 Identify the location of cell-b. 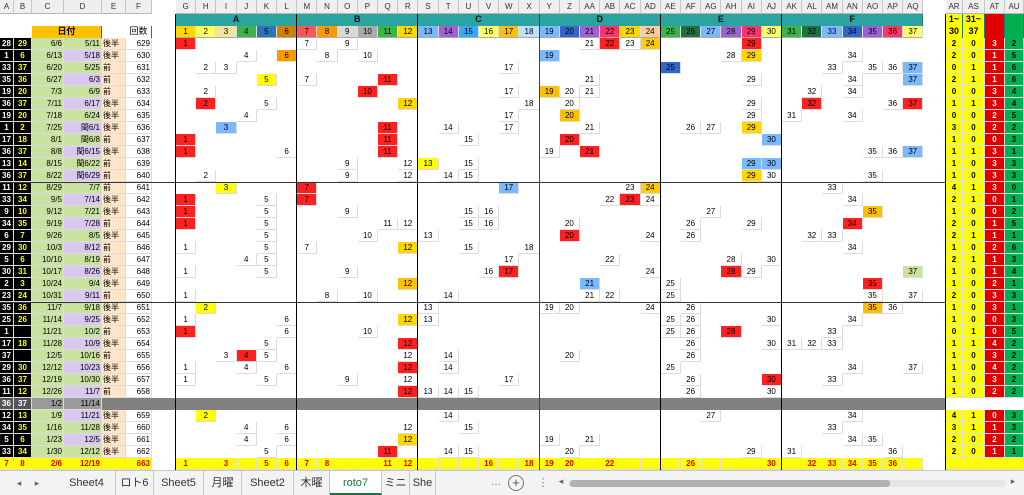
(23, 356).